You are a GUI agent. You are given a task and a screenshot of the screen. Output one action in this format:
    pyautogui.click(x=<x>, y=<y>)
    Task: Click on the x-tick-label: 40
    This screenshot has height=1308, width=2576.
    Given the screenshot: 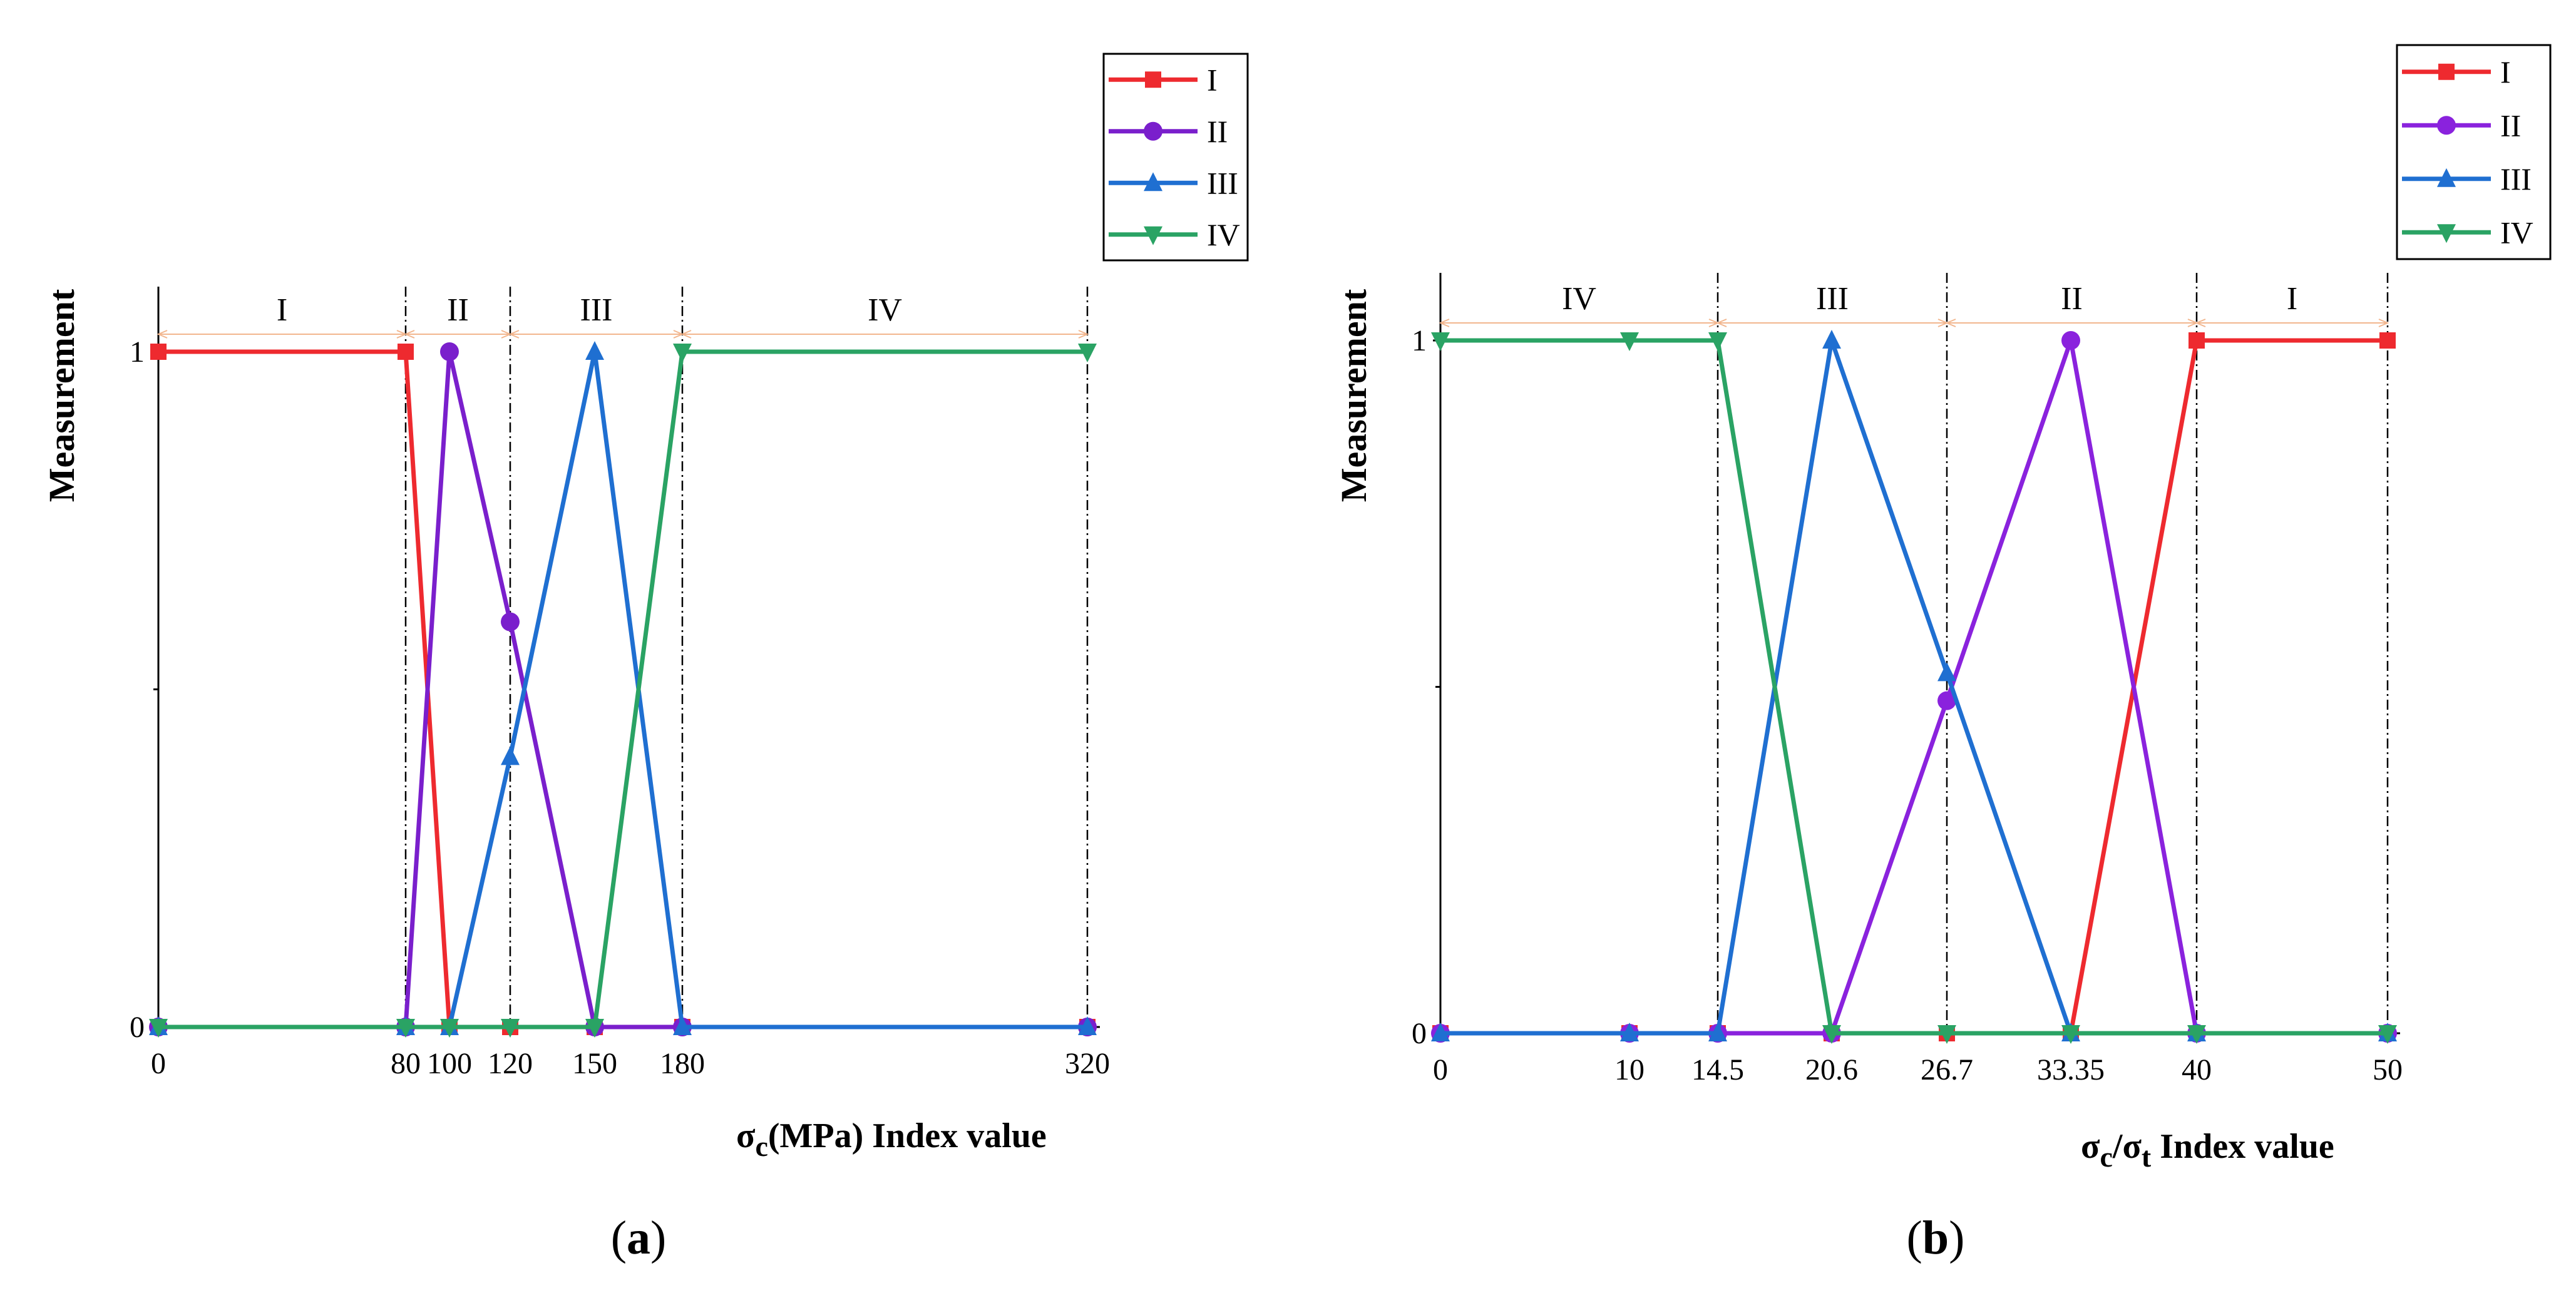 What is the action you would take?
    pyautogui.click(x=2197, y=1069)
    